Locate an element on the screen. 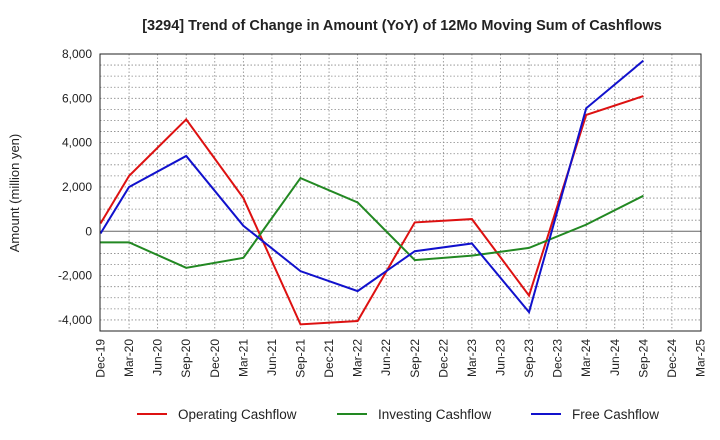 Image resolution: width=720 pixels, height=440 pixels. x-tick-label: Dec-23 is located at coordinates (558, 358).